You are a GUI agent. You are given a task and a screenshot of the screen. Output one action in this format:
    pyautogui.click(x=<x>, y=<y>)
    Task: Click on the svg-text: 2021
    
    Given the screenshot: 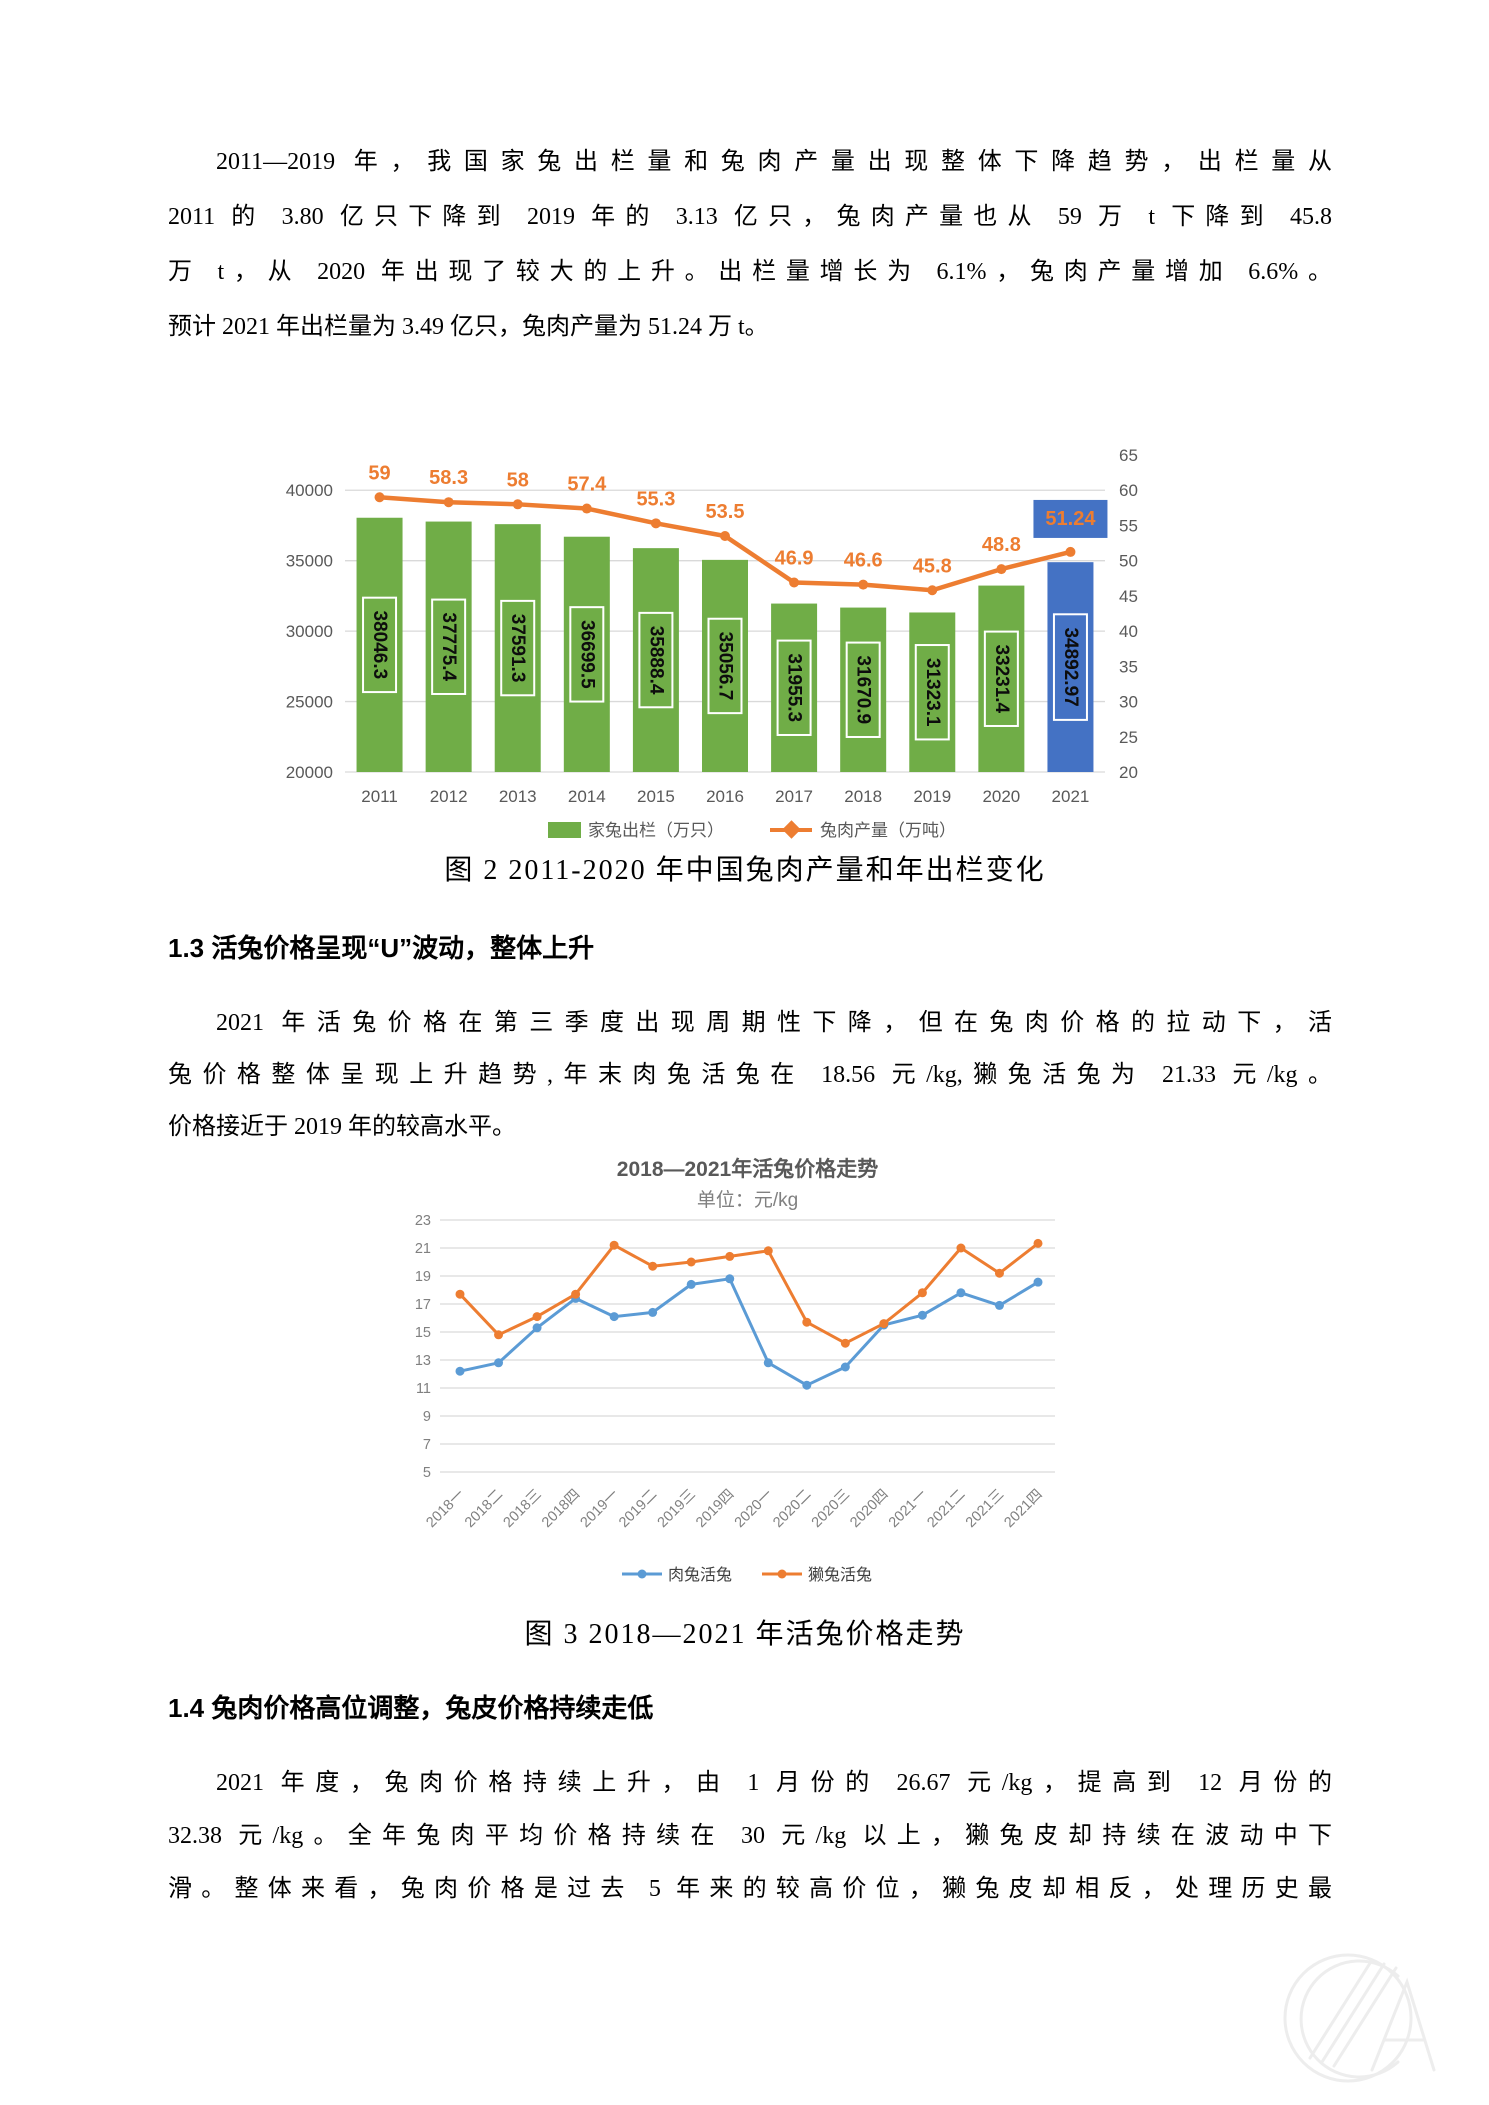 What is the action you would take?
    pyautogui.click(x=1071, y=796)
    